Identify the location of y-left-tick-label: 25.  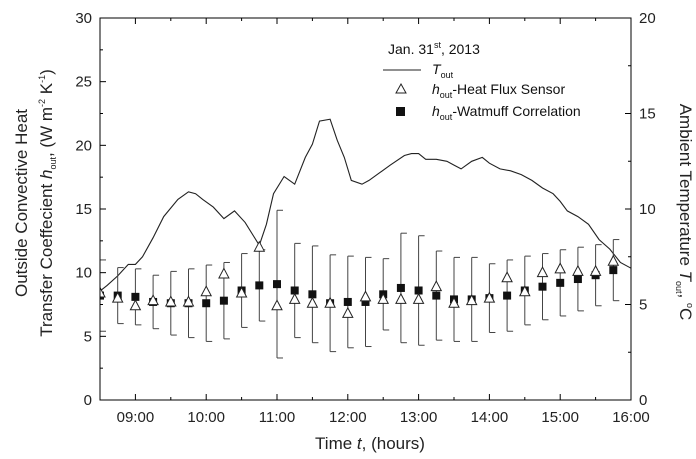
(83, 82).